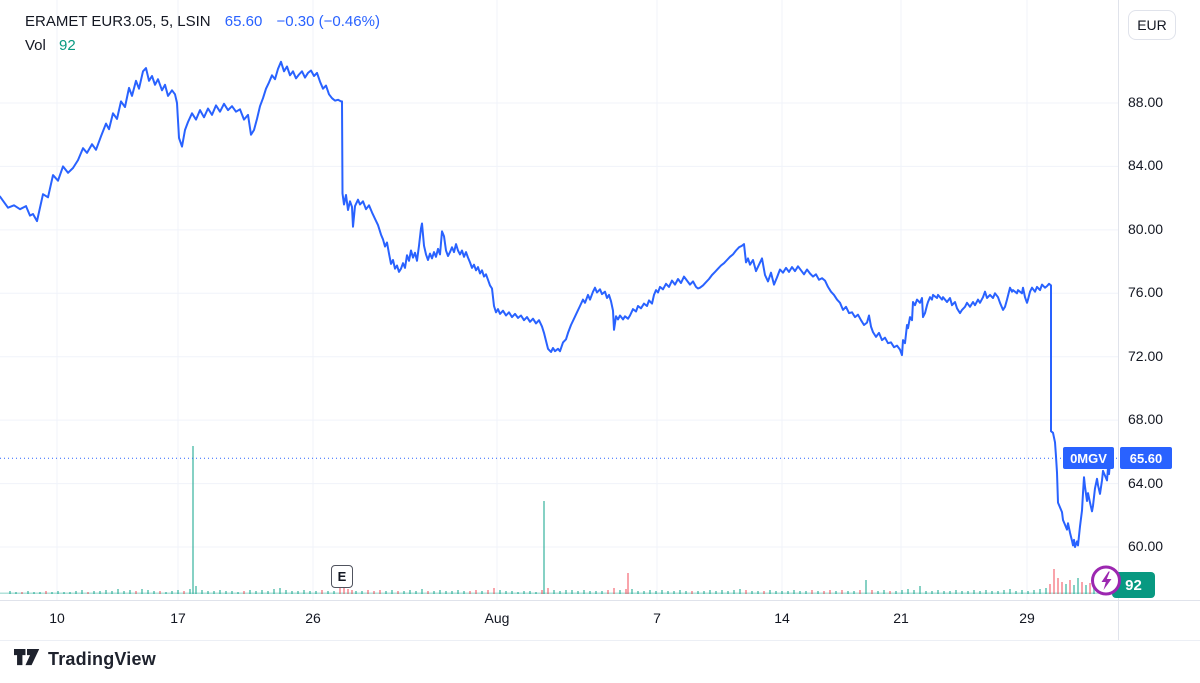 The height and width of the screenshot is (683, 1200). Describe the element at coordinates (243, 21) in the screenshot. I see `last-price-value: 65.60` at that location.